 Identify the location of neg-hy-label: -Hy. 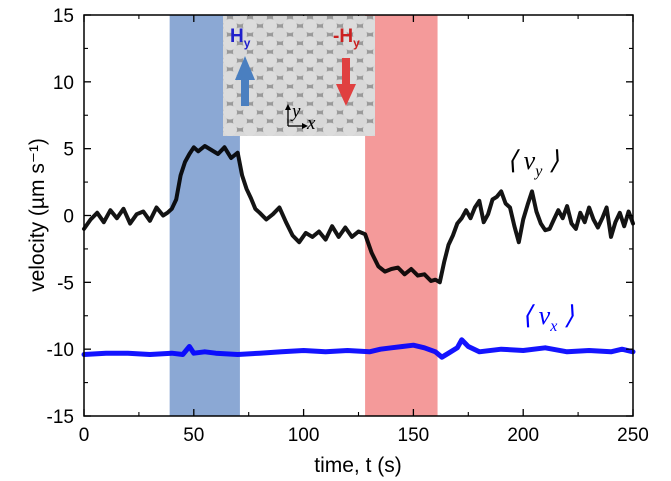
(346, 38).